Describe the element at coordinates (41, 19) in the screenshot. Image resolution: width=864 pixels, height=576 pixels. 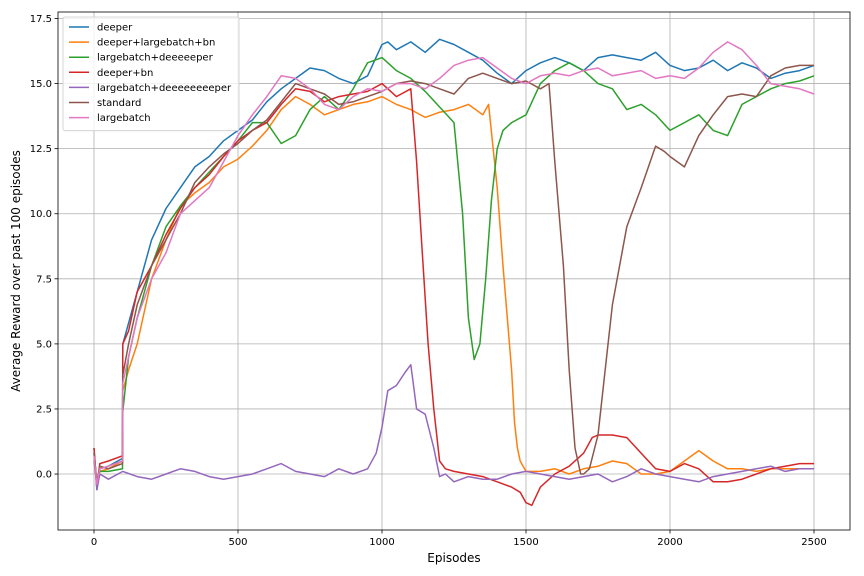
I see `y-tick-label: 17.5` at that location.